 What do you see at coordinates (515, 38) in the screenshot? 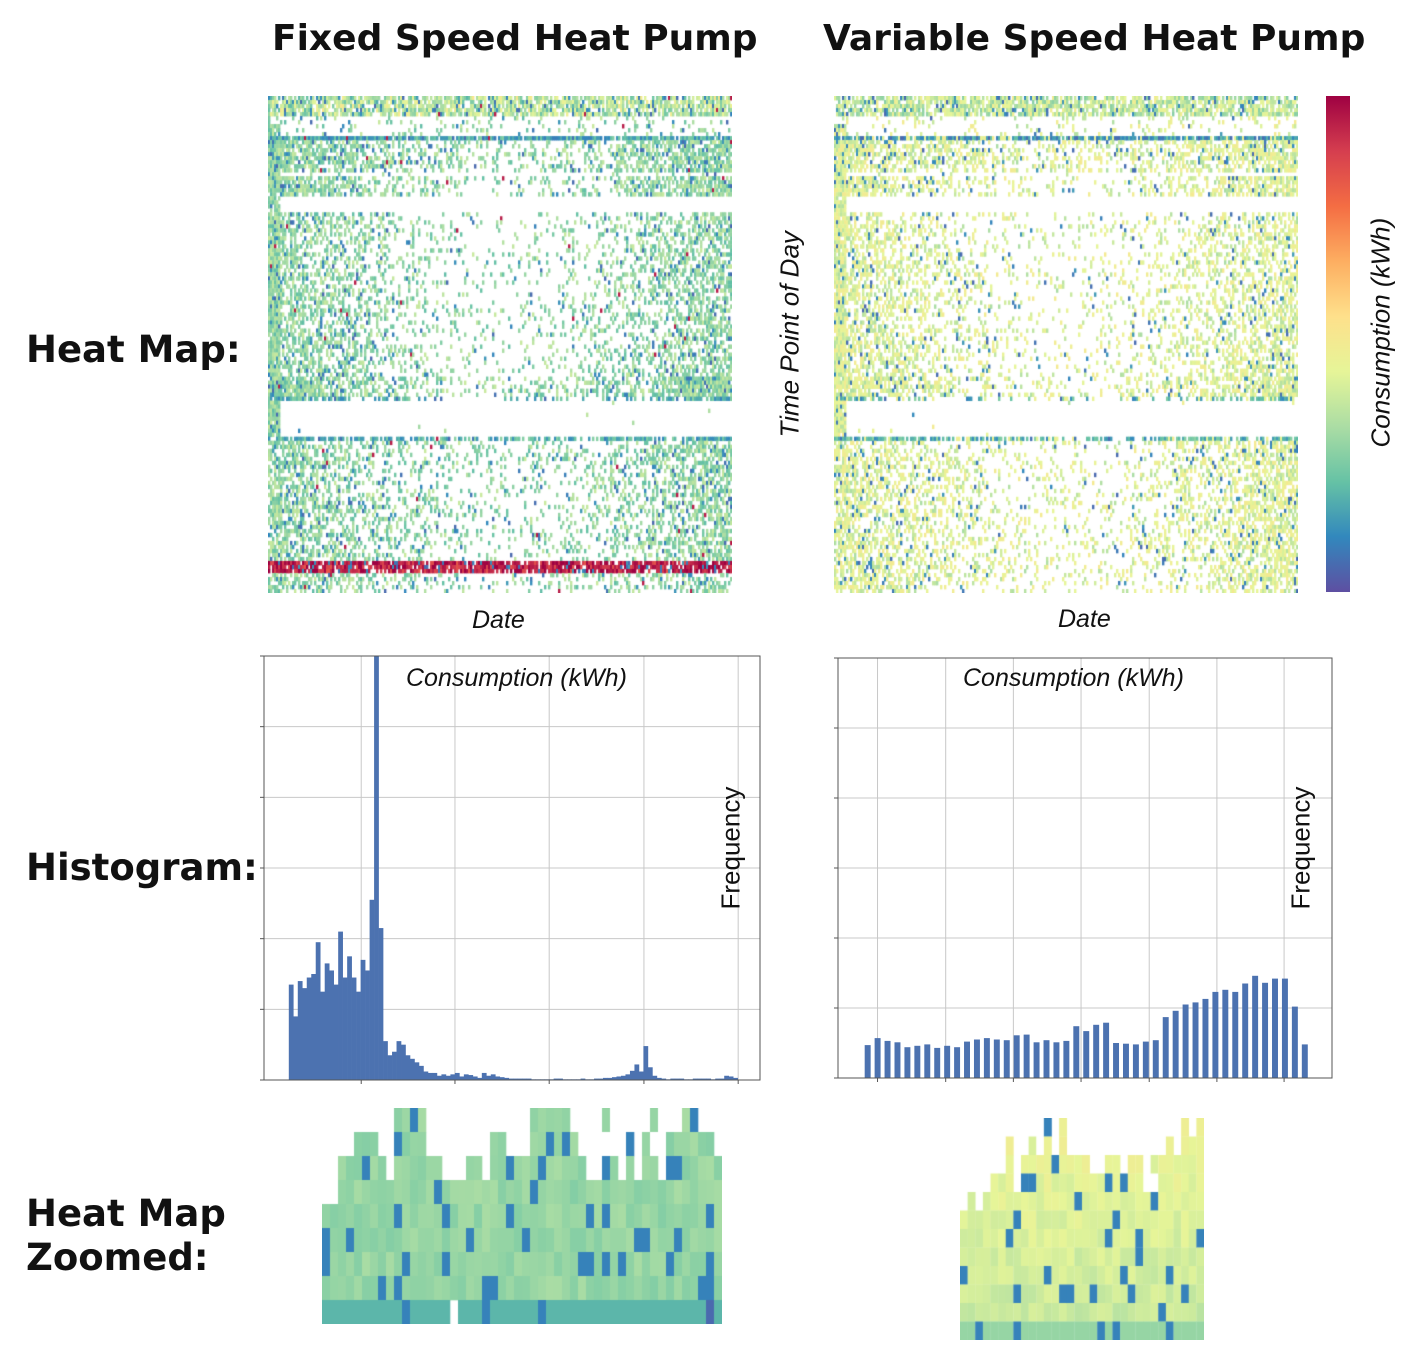
I see `fixed-speed-title: Fixed Speed Heat Pump` at bounding box center [515, 38].